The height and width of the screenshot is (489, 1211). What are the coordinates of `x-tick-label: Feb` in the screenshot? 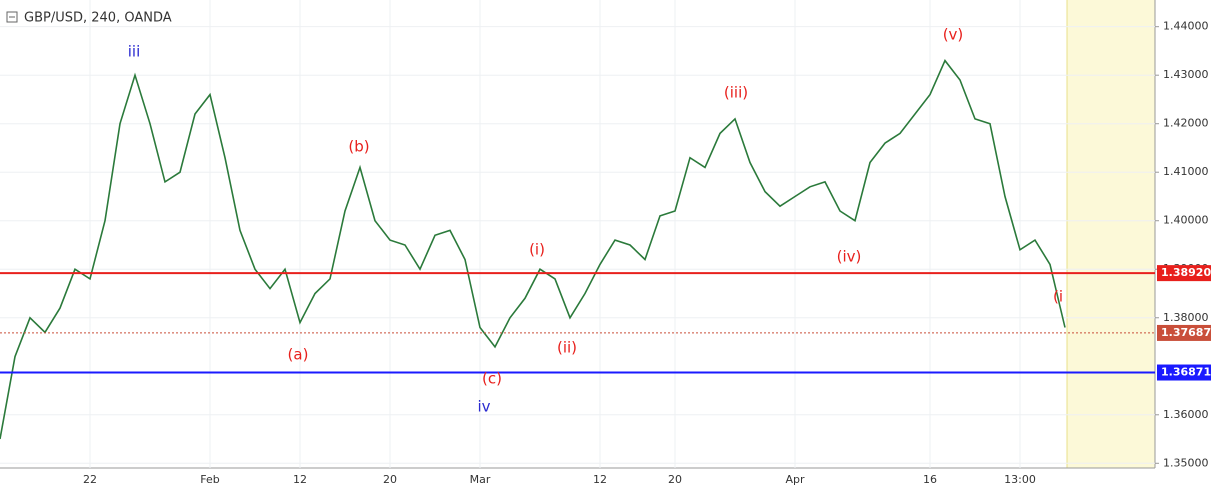 It's located at (209, 479).